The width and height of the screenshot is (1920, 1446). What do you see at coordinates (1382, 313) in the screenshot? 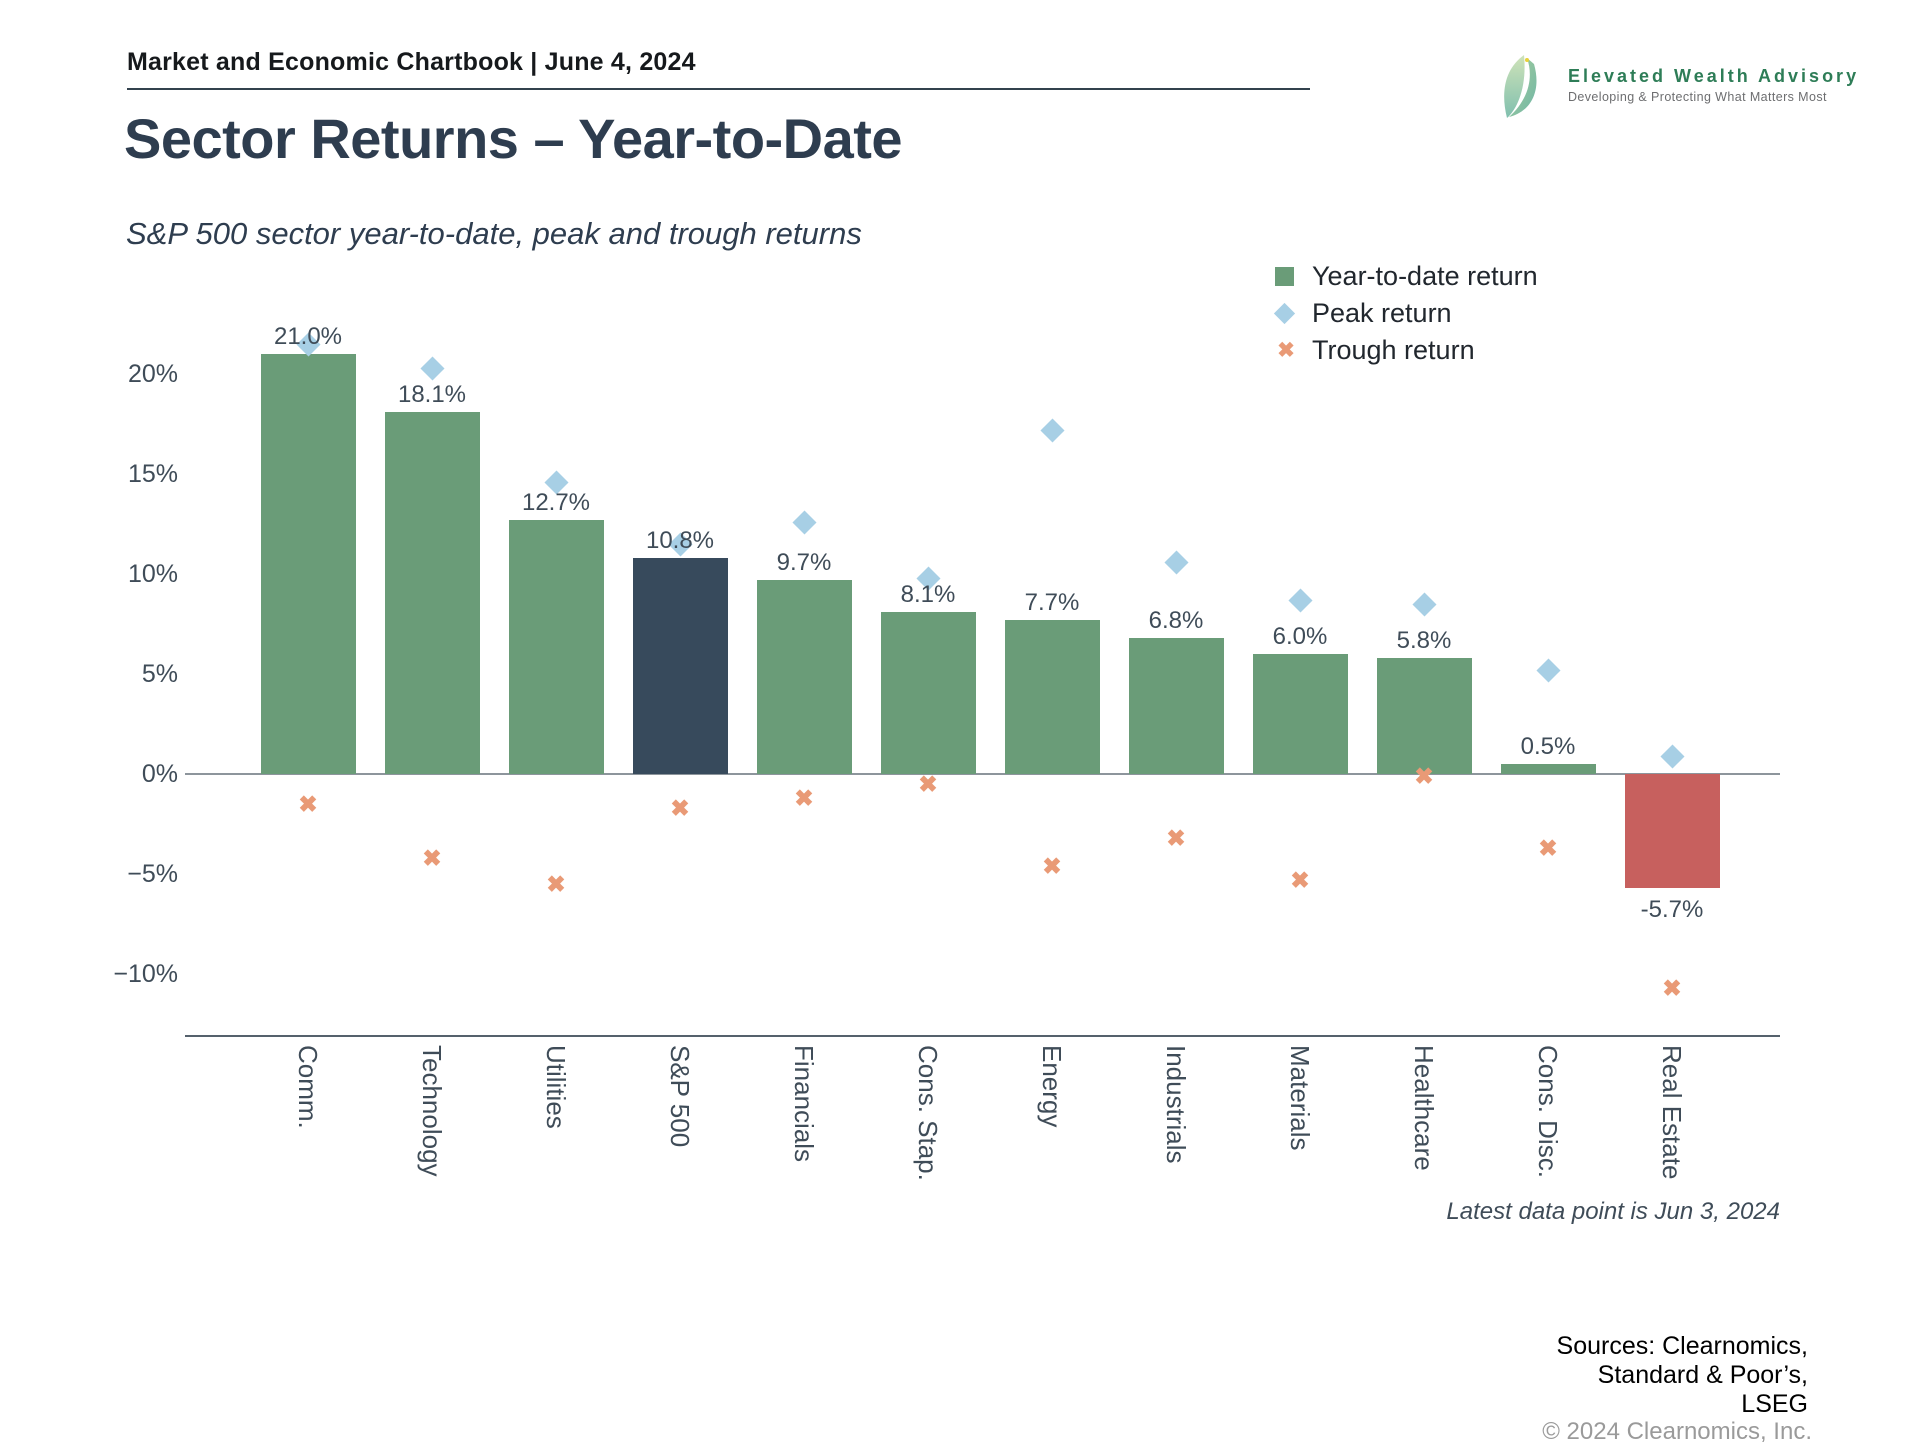
I see `legend-label: Peak return` at bounding box center [1382, 313].